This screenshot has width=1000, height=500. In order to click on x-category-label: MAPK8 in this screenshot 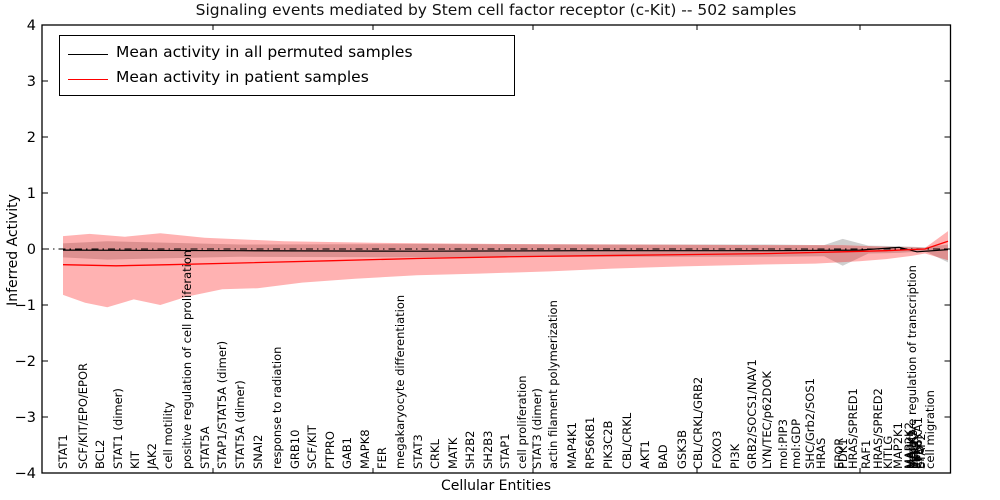, I will do `click(365, 449)`.